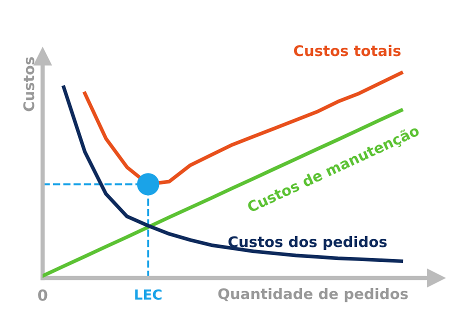 This screenshot has width=474, height=321. I want to click on series-label: Custos totais, so click(347, 50).